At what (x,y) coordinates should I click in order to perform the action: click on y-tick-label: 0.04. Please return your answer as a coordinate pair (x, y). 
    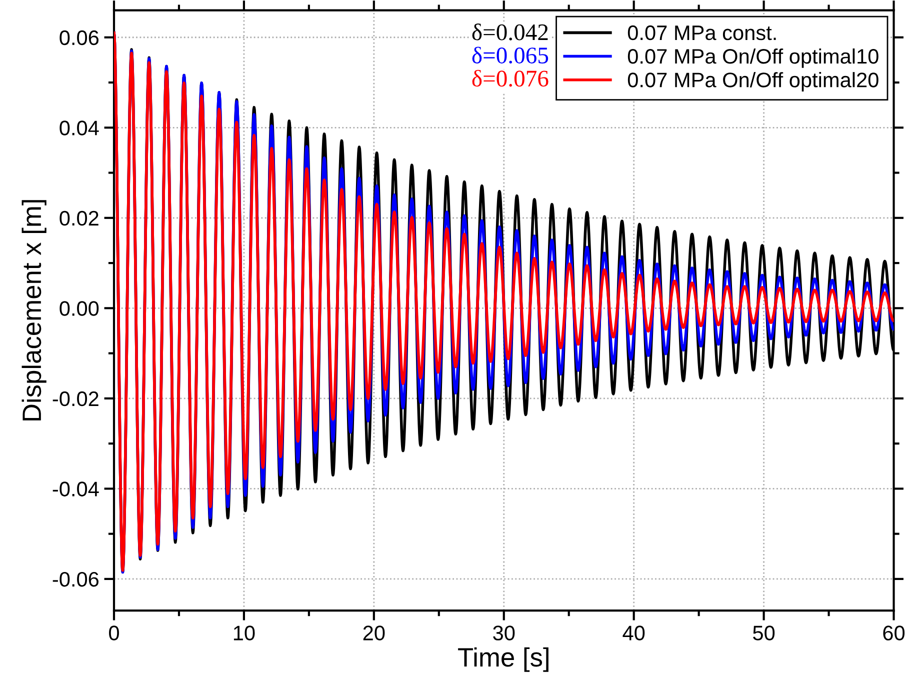
    Looking at the image, I should click on (79, 128).